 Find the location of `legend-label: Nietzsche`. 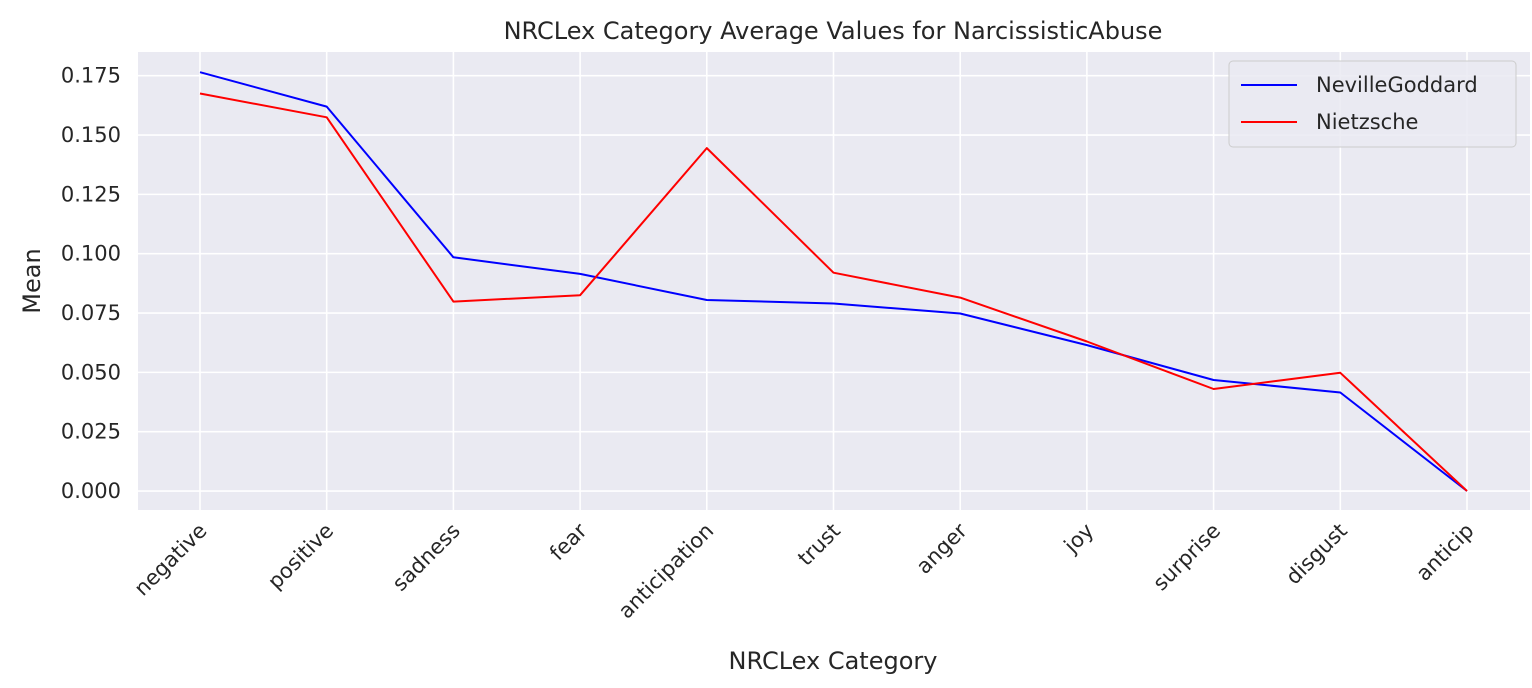

legend-label: Nietzsche is located at coordinates (1367, 122).